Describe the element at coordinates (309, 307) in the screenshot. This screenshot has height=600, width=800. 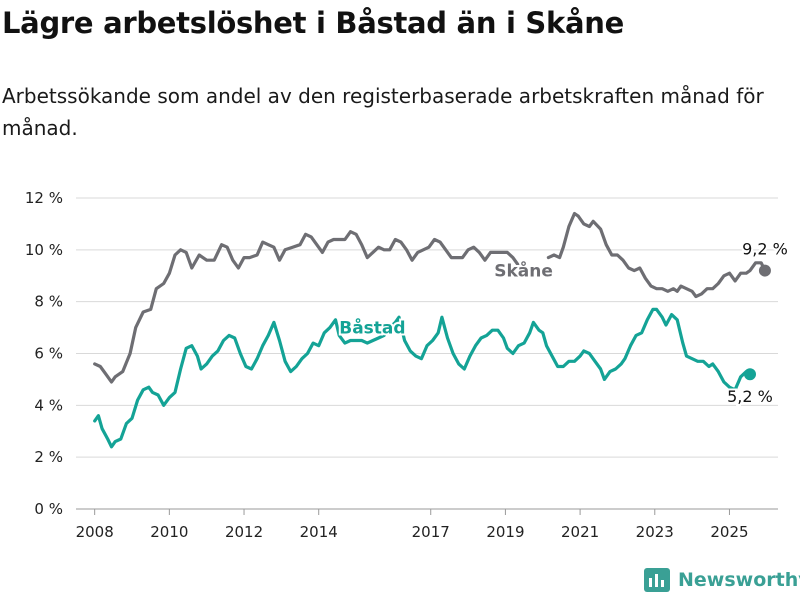
I see `series-line-sk-ne` at that location.